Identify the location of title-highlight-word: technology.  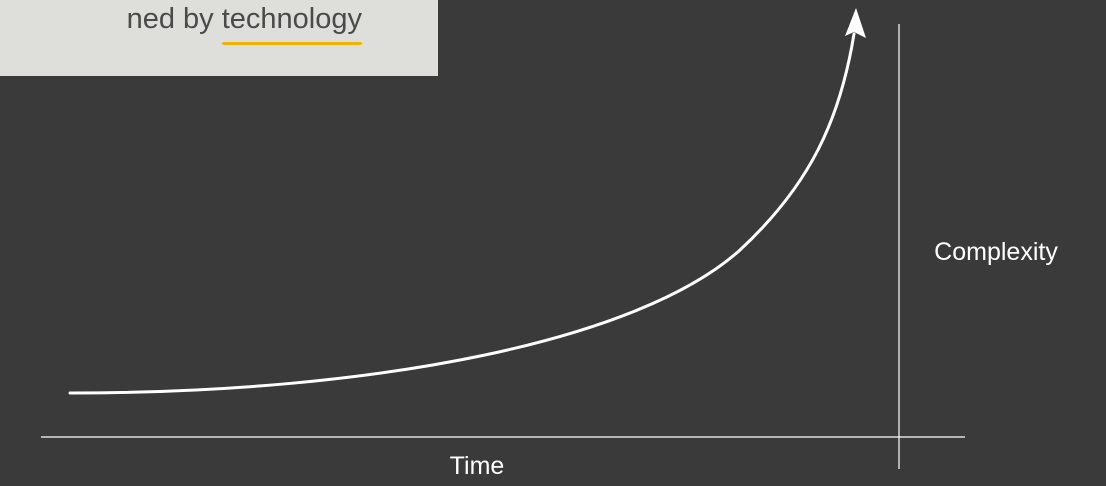
(291, 24).